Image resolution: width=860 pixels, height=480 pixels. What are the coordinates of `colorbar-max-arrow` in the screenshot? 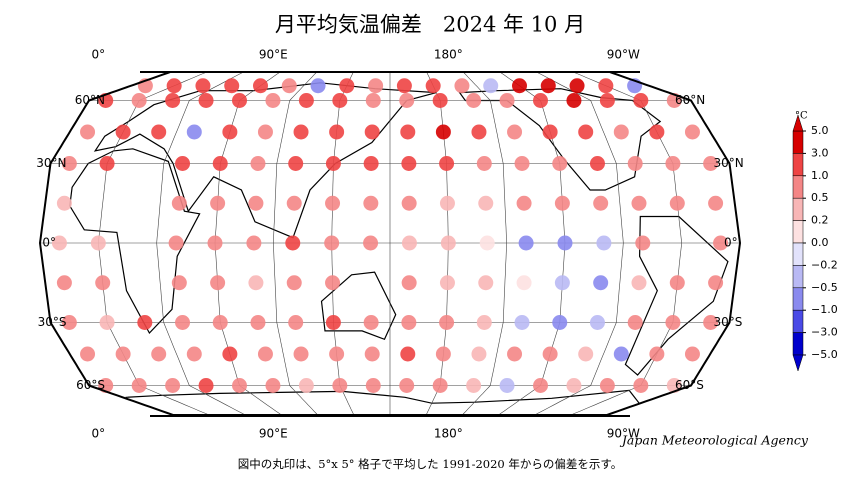 It's located at (798, 123).